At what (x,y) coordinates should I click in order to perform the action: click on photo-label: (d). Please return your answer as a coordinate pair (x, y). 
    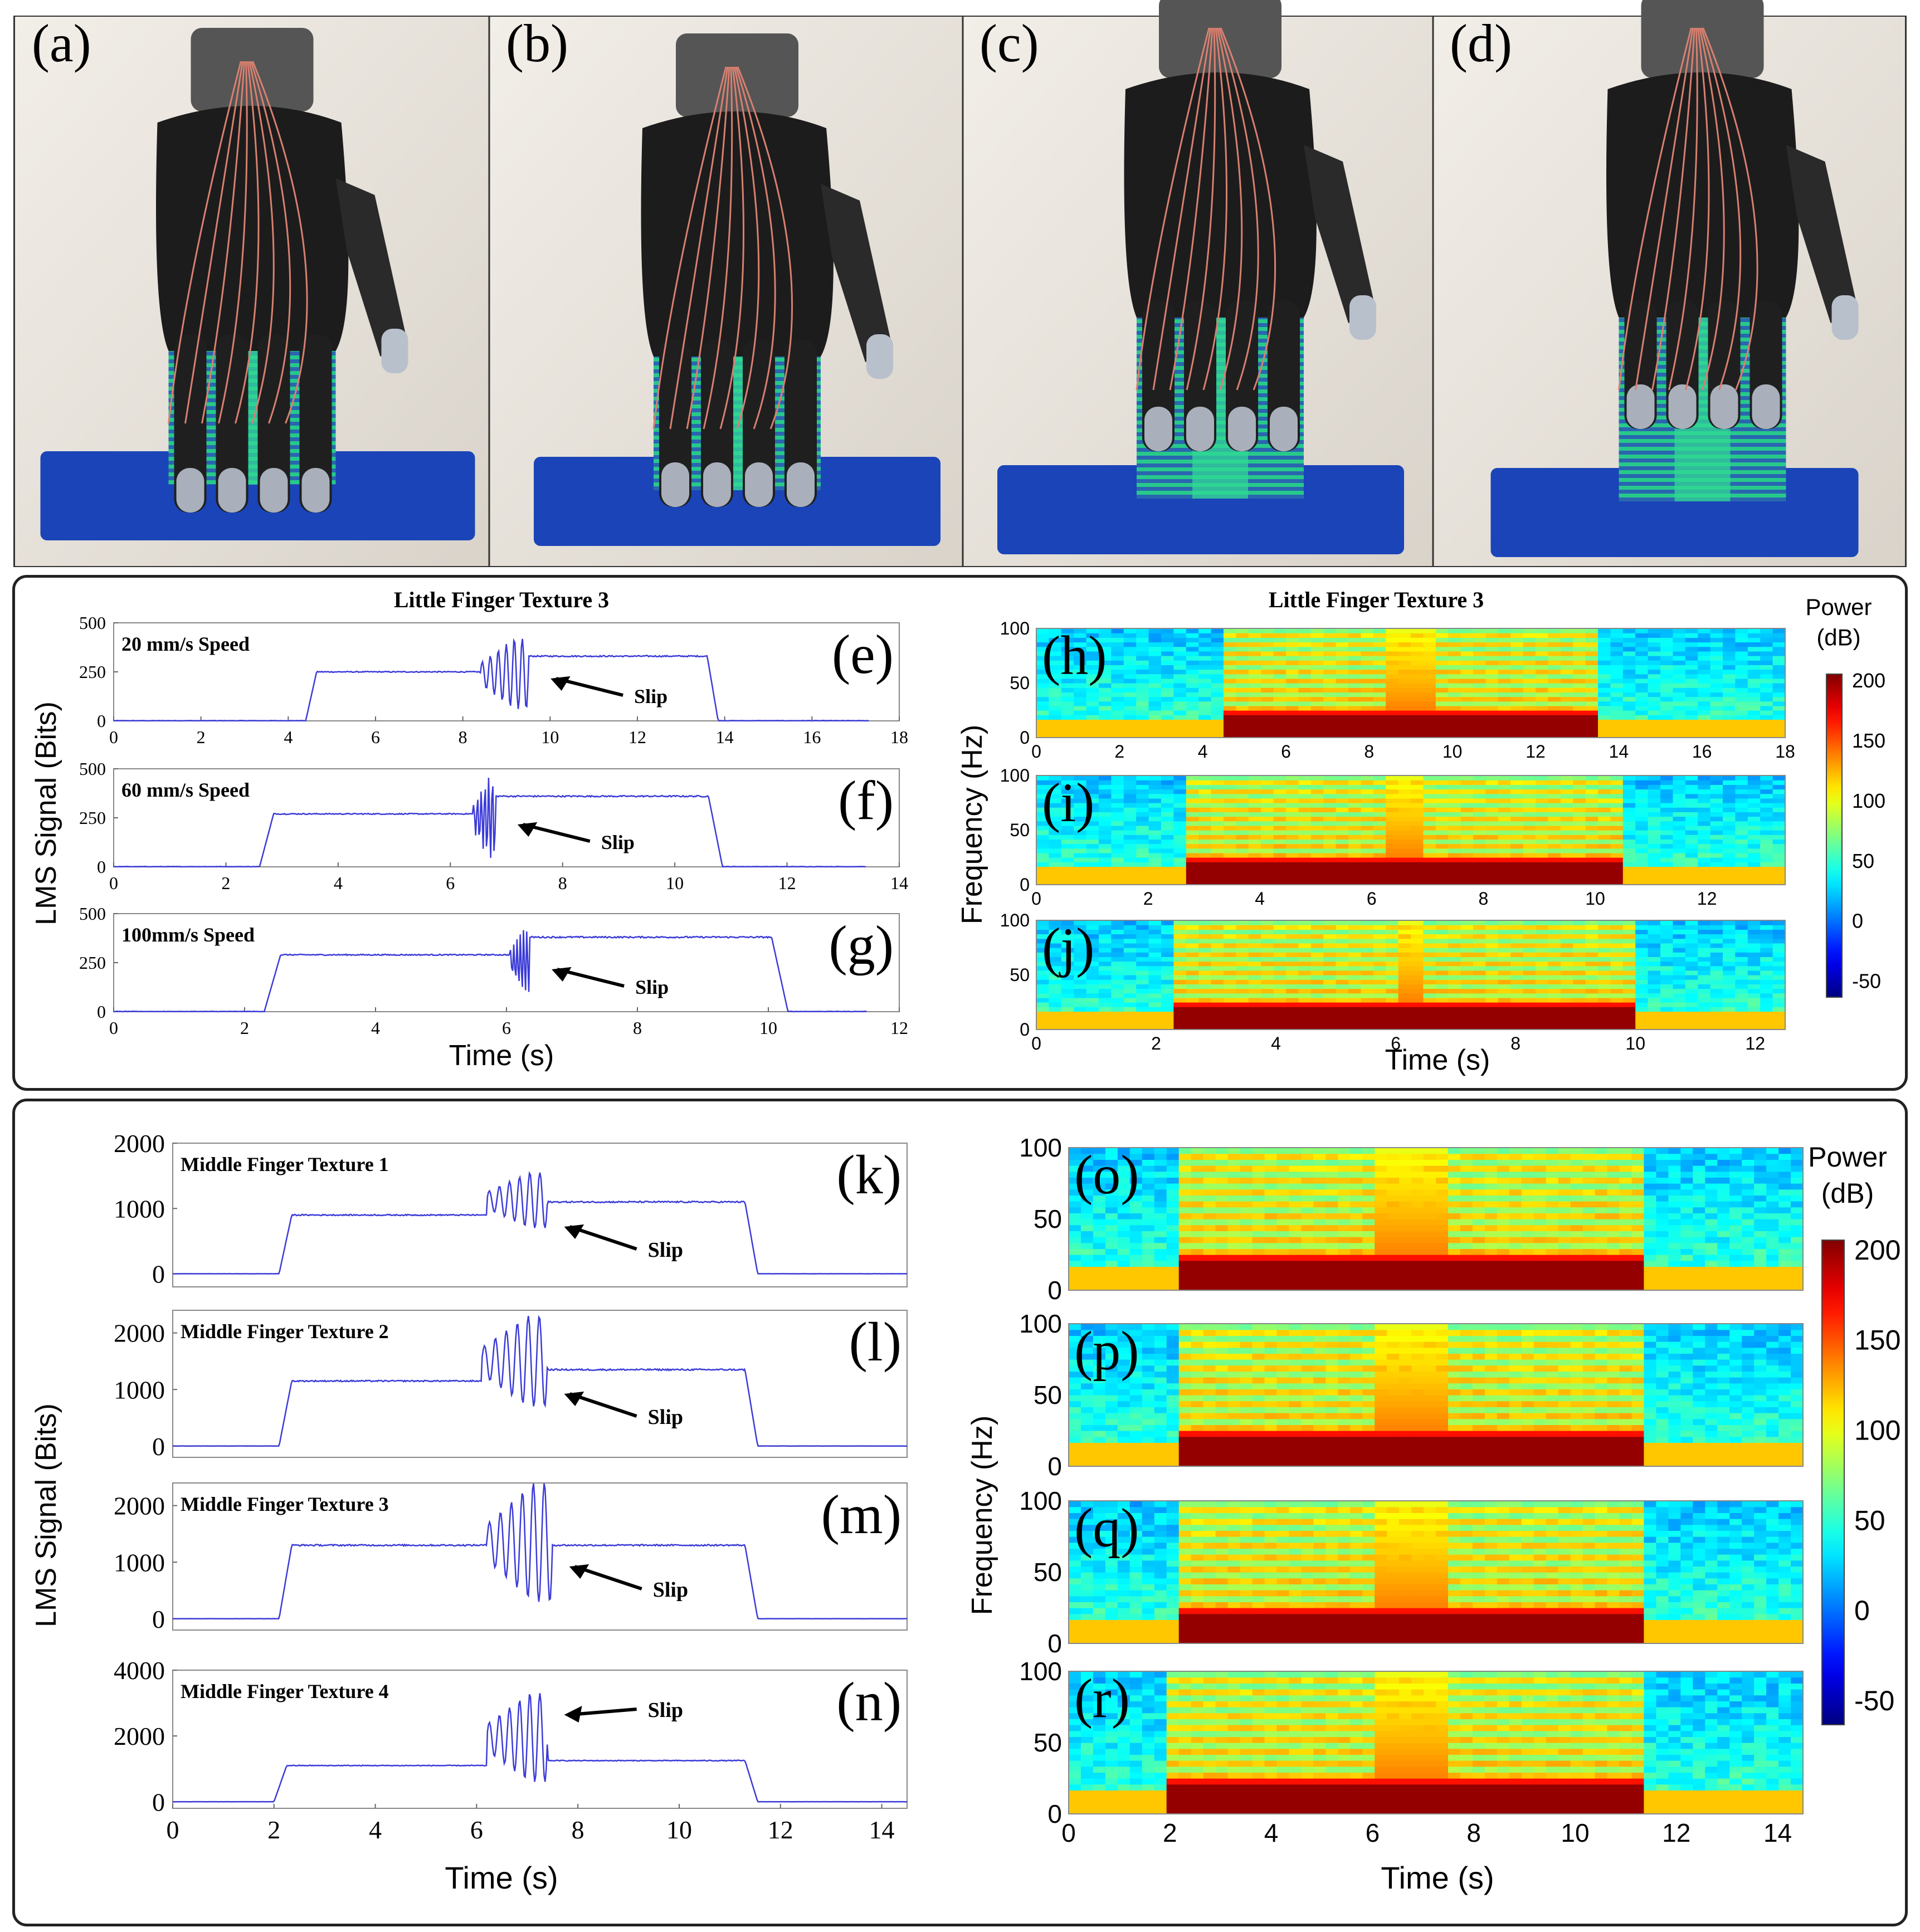
    Looking at the image, I should click on (1481, 43).